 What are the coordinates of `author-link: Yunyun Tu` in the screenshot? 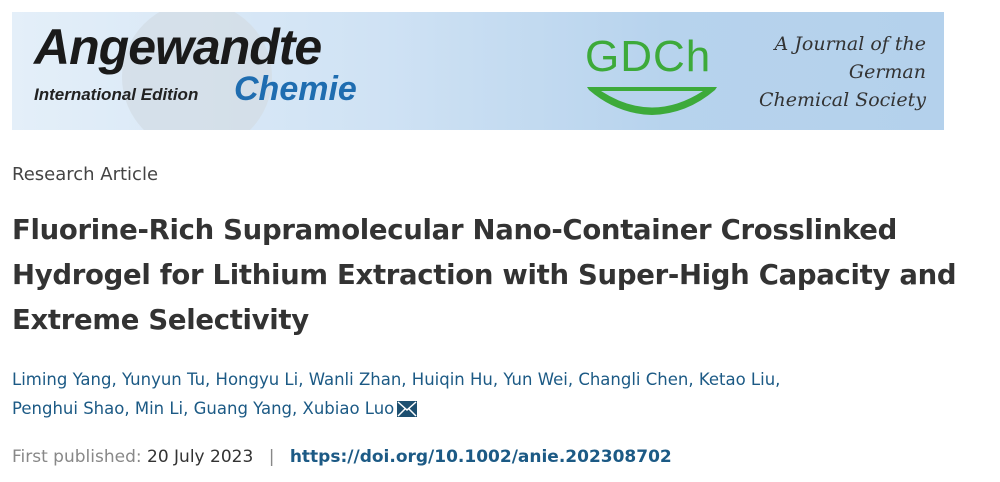 It's located at (163, 379).